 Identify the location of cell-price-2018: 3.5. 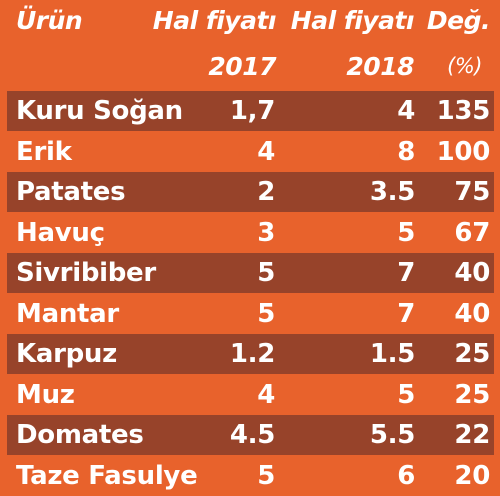
(392, 192).